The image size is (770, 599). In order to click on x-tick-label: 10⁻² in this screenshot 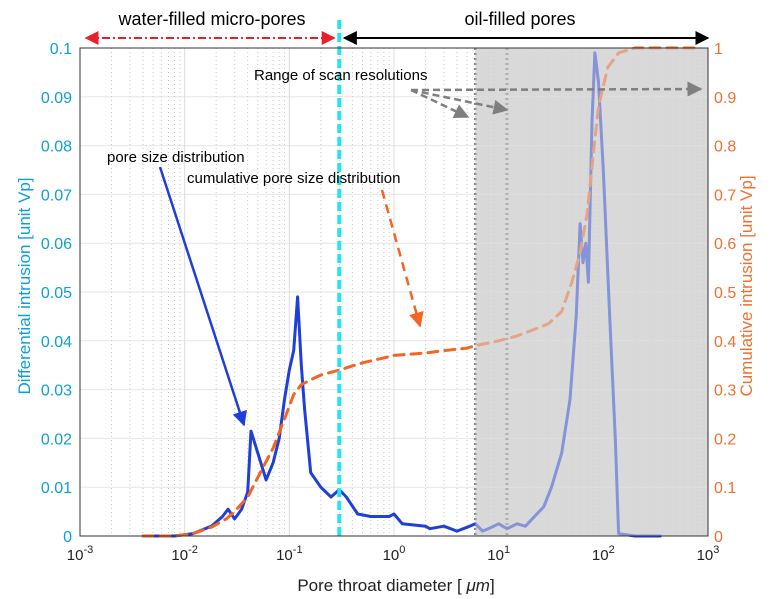, I will do `click(184, 554)`.